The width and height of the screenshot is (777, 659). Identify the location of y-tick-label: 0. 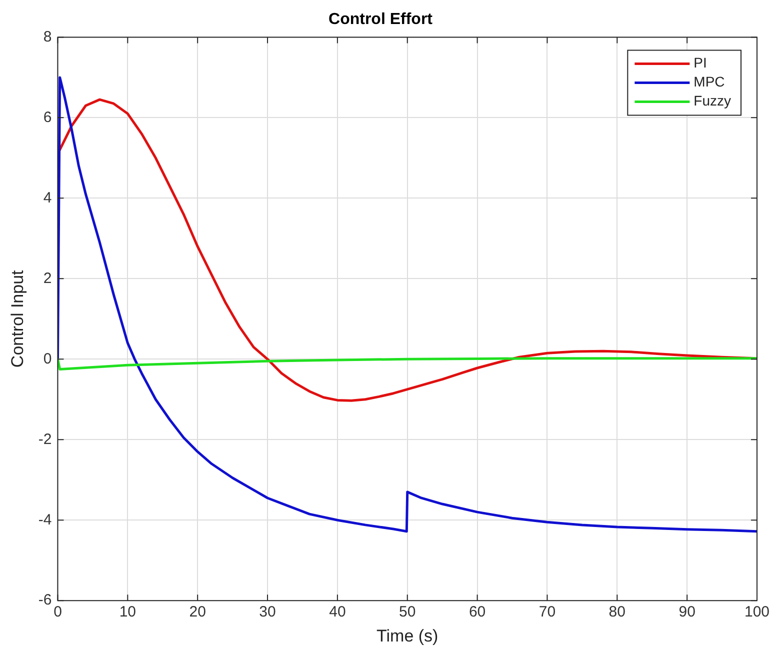
(47, 359).